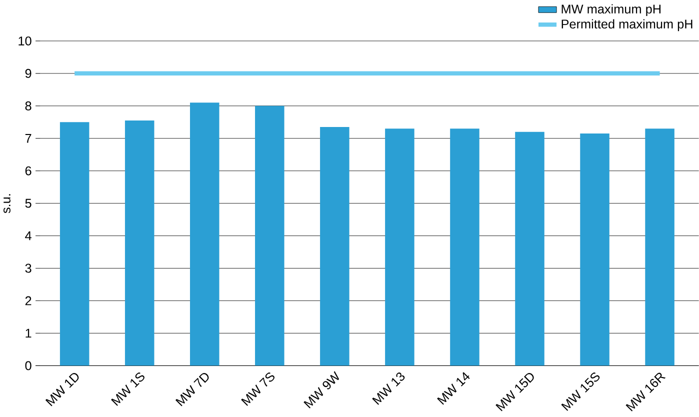 The width and height of the screenshot is (699, 417). Describe the element at coordinates (627, 25) in the screenshot. I see `legend-label: Permitted maximum pH` at that location.